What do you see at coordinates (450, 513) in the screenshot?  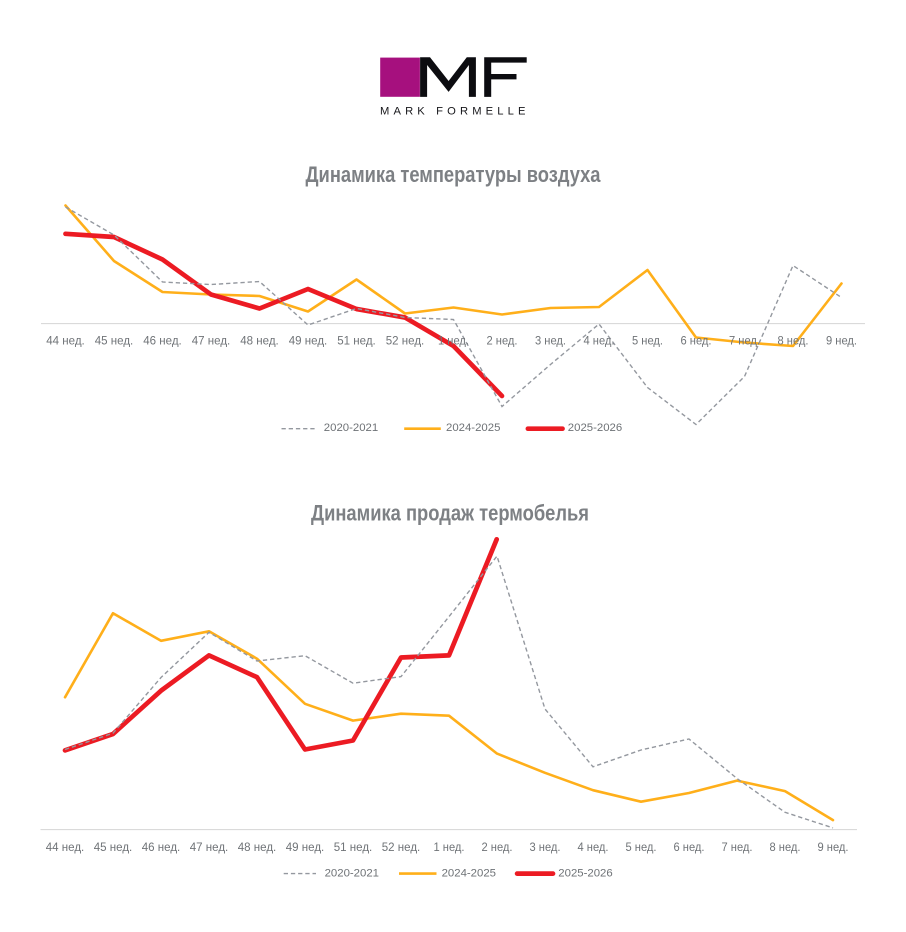 I see `svg-text: Динамика продаж термобелья` at bounding box center [450, 513].